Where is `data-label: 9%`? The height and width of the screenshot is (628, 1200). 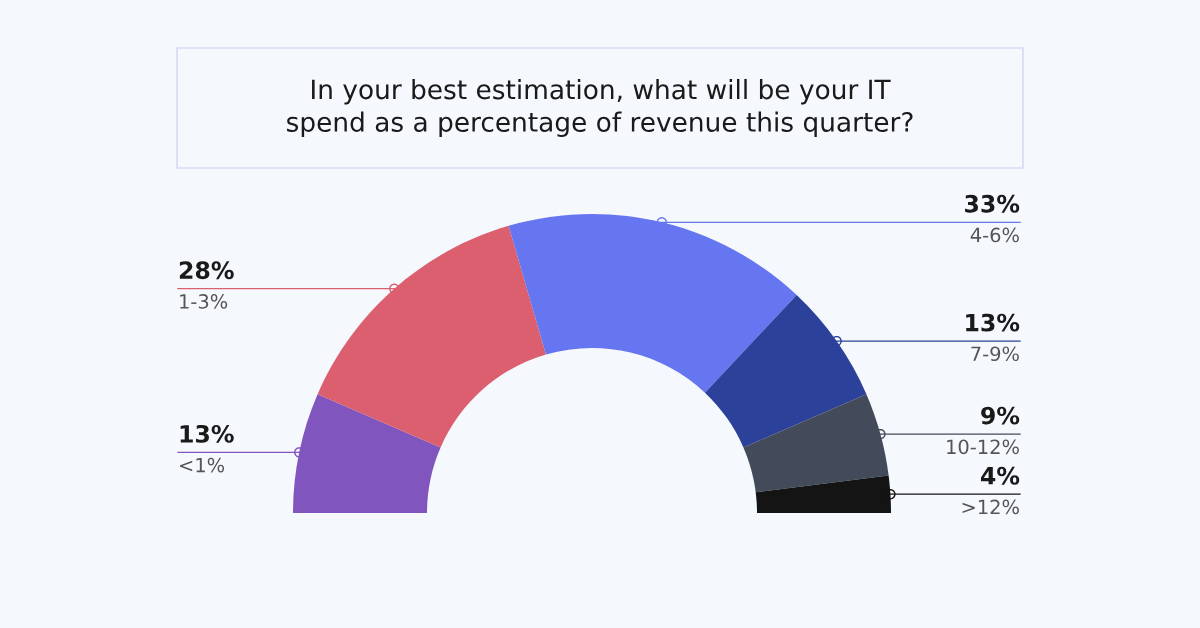
data-label: 9% is located at coordinates (1000, 415).